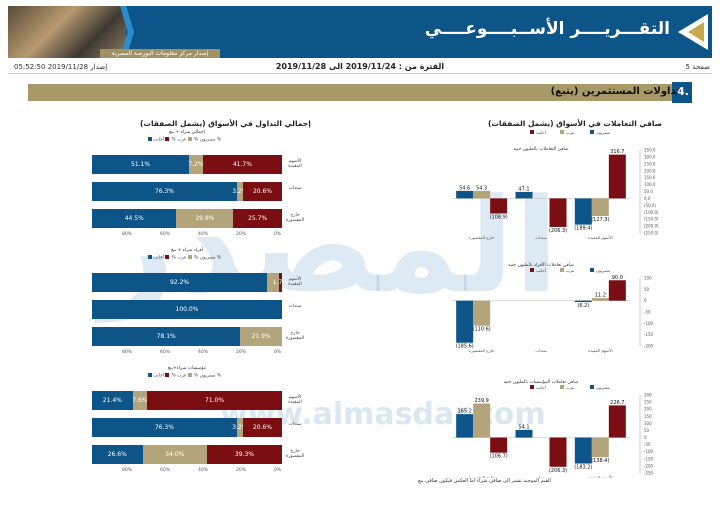 Image resolution: width=720 pixels, height=509 pixels. I want to click on y-tick-label: (250.0), so click(651, 233).